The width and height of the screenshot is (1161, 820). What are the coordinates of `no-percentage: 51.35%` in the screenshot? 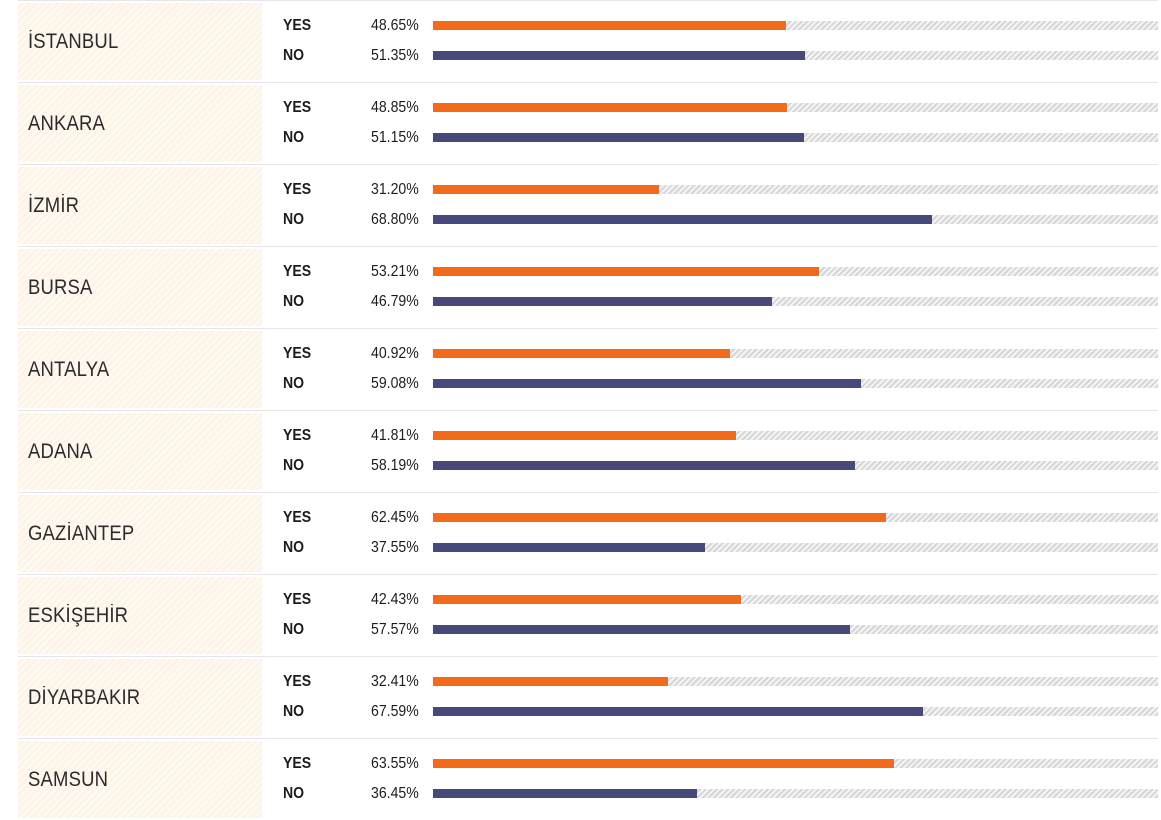 It's located at (395, 55).